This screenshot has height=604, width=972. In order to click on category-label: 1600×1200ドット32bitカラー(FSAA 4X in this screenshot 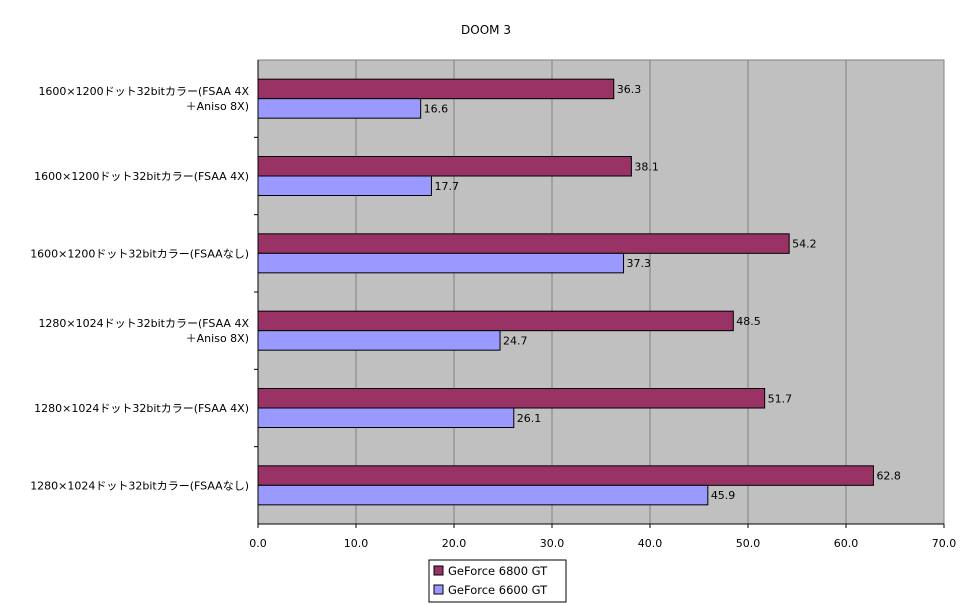, I will do `click(143, 91)`.